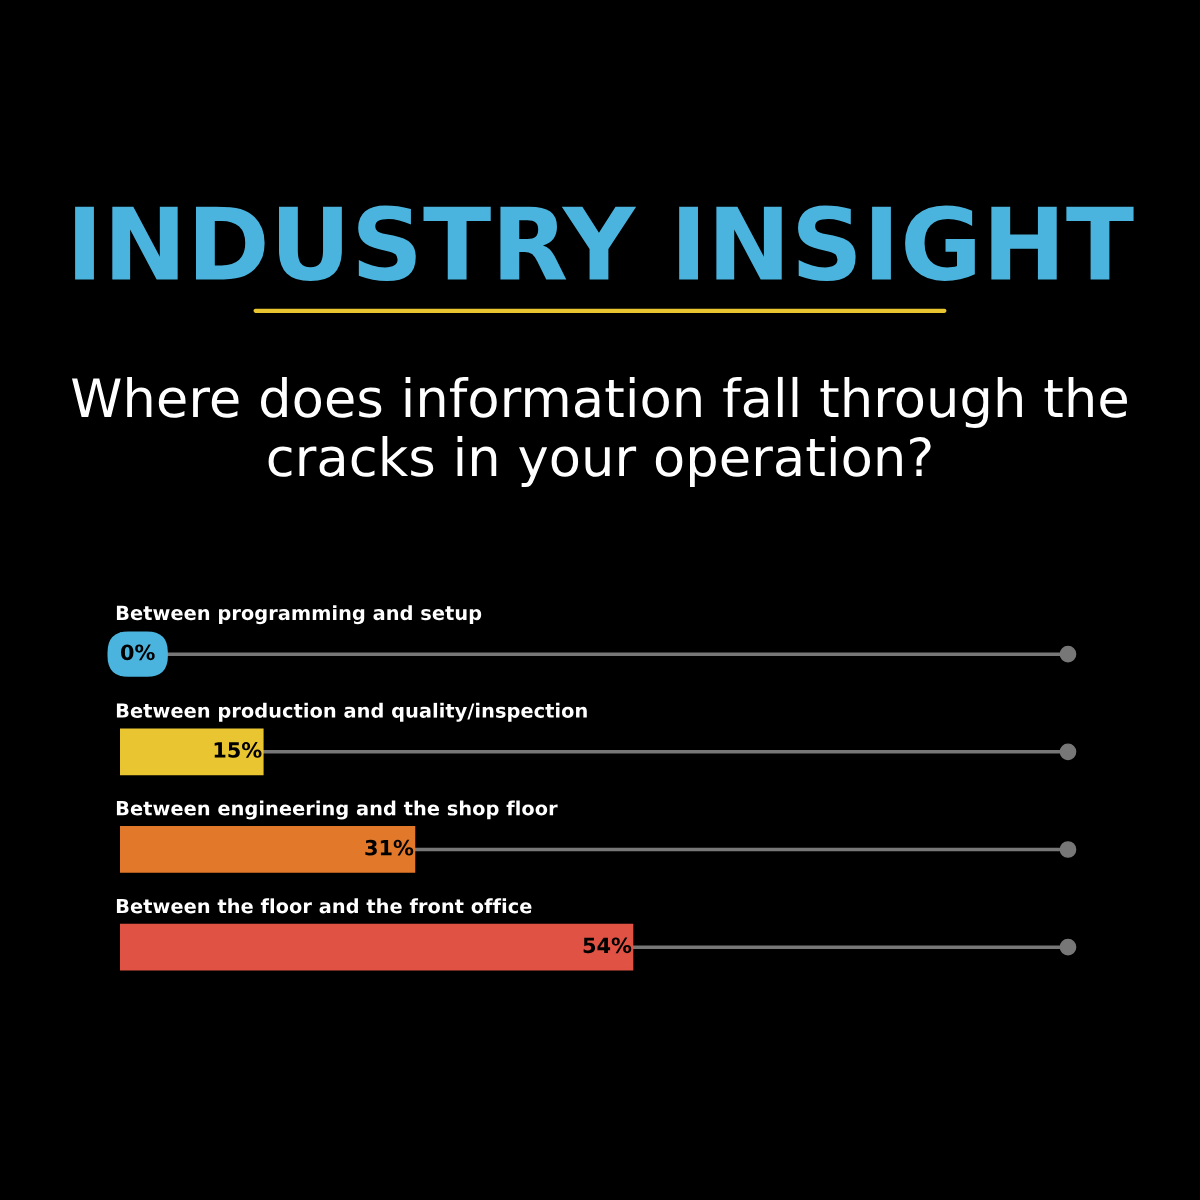 Image resolution: width=1200 pixels, height=1200 pixels. What do you see at coordinates (238, 750) in the screenshot?
I see `data-label: 15%` at bounding box center [238, 750].